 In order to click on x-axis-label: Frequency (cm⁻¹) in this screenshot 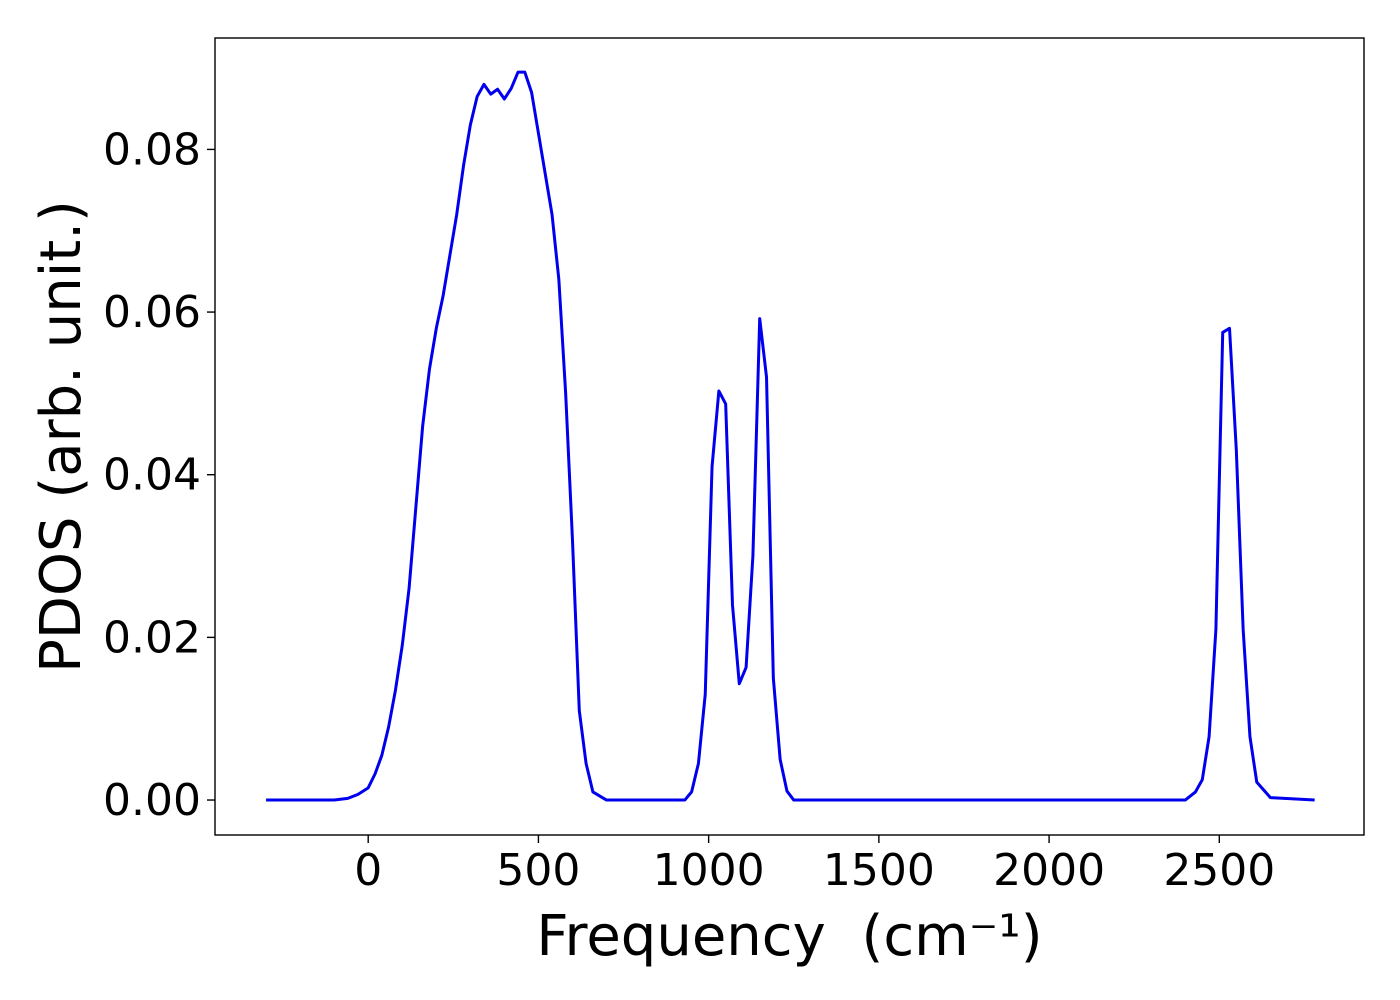, I will do `click(789, 936)`.